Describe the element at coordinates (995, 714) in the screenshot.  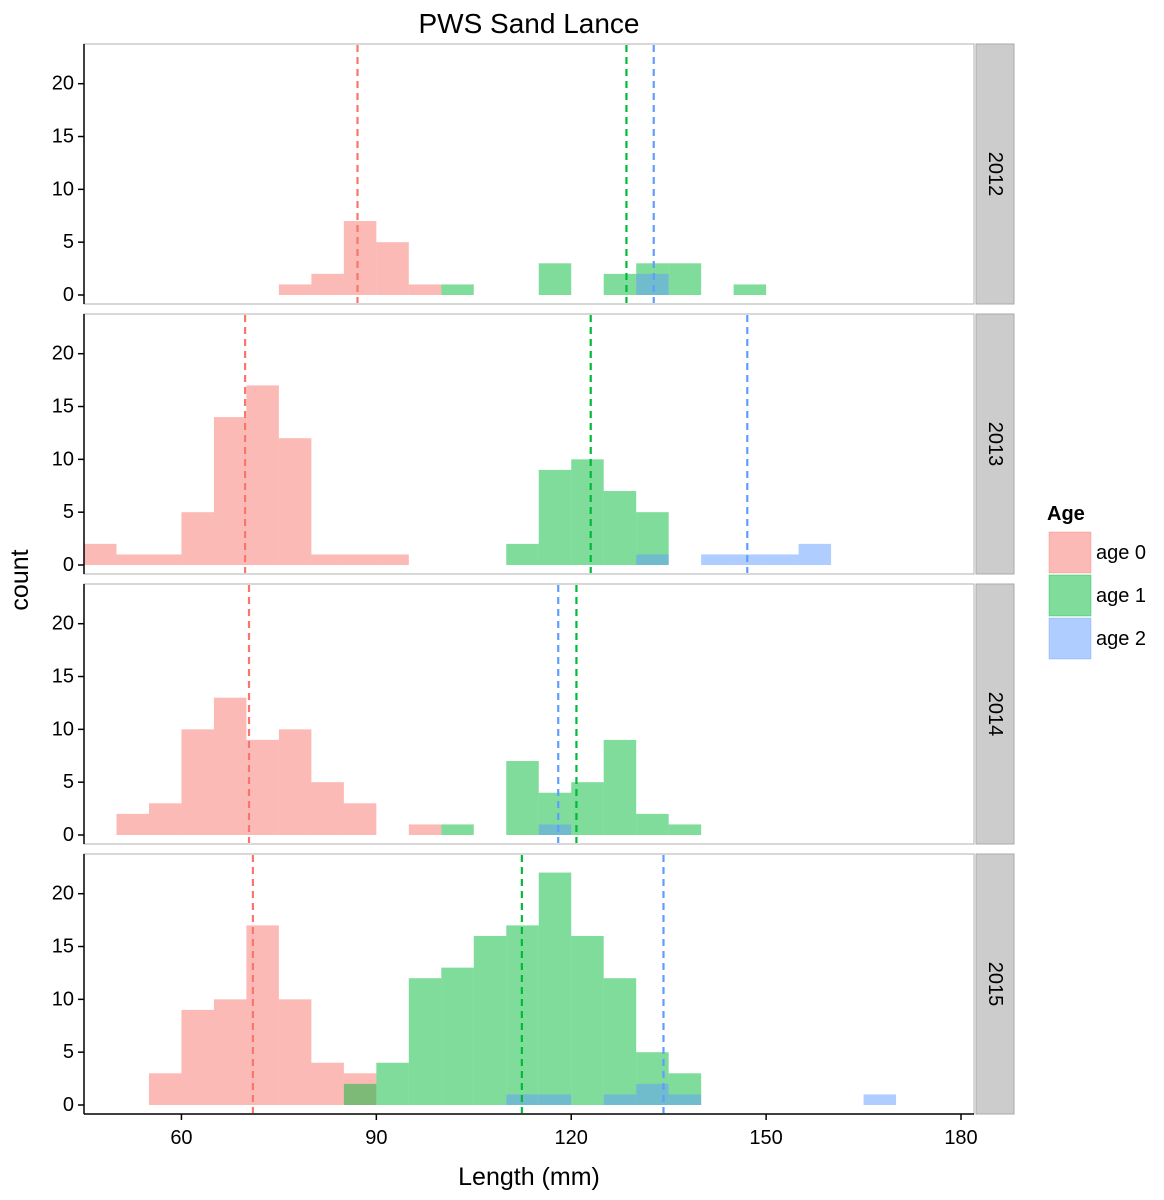
I see `facet-strip-label: 2014` at that location.